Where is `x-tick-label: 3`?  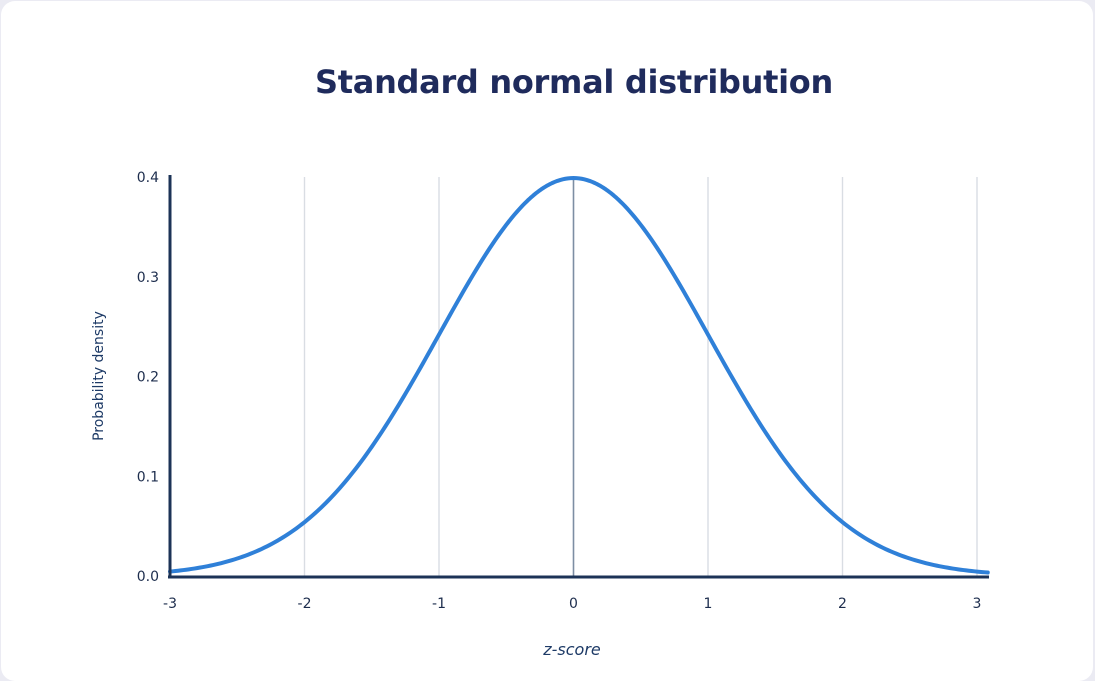 x-tick-label: 3 is located at coordinates (977, 604).